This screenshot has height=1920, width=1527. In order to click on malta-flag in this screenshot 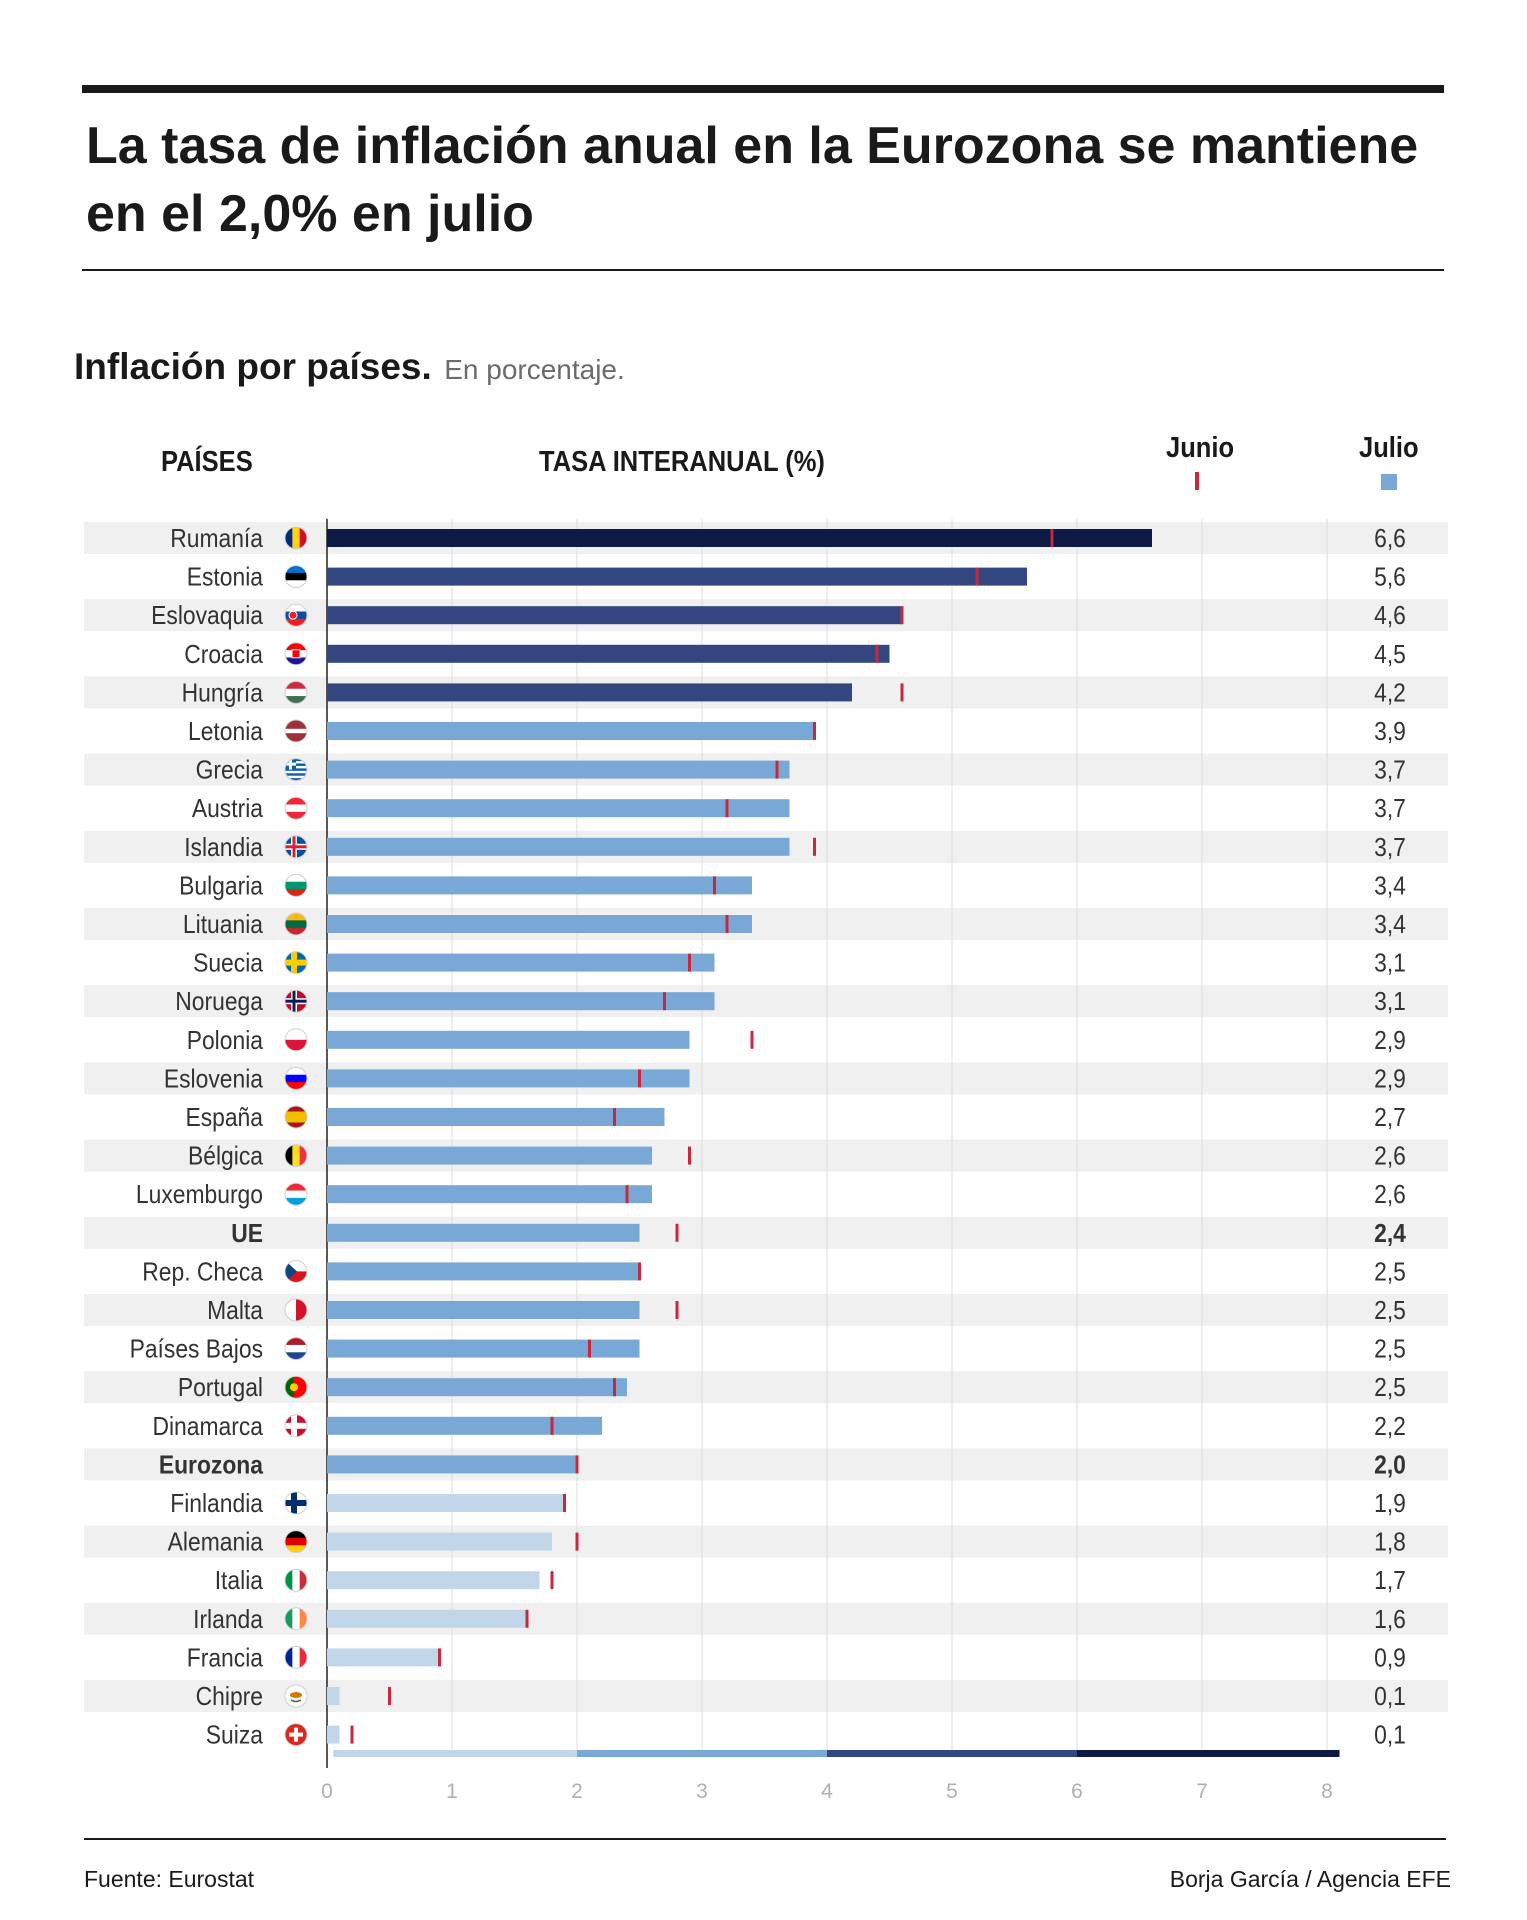, I will do `click(296, 1310)`.